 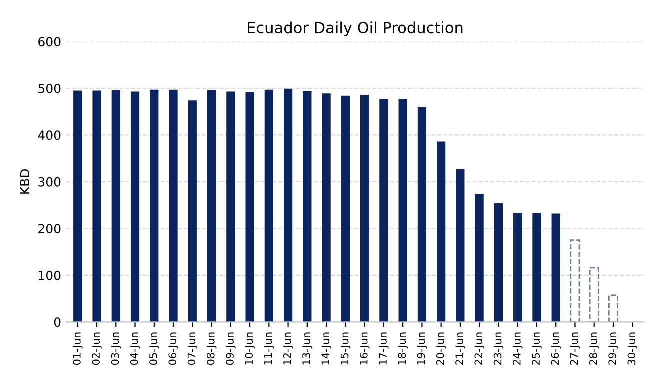 What do you see at coordinates (173, 349) in the screenshot?
I see `x-tick-label: 06-Jun` at bounding box center [173, 349].